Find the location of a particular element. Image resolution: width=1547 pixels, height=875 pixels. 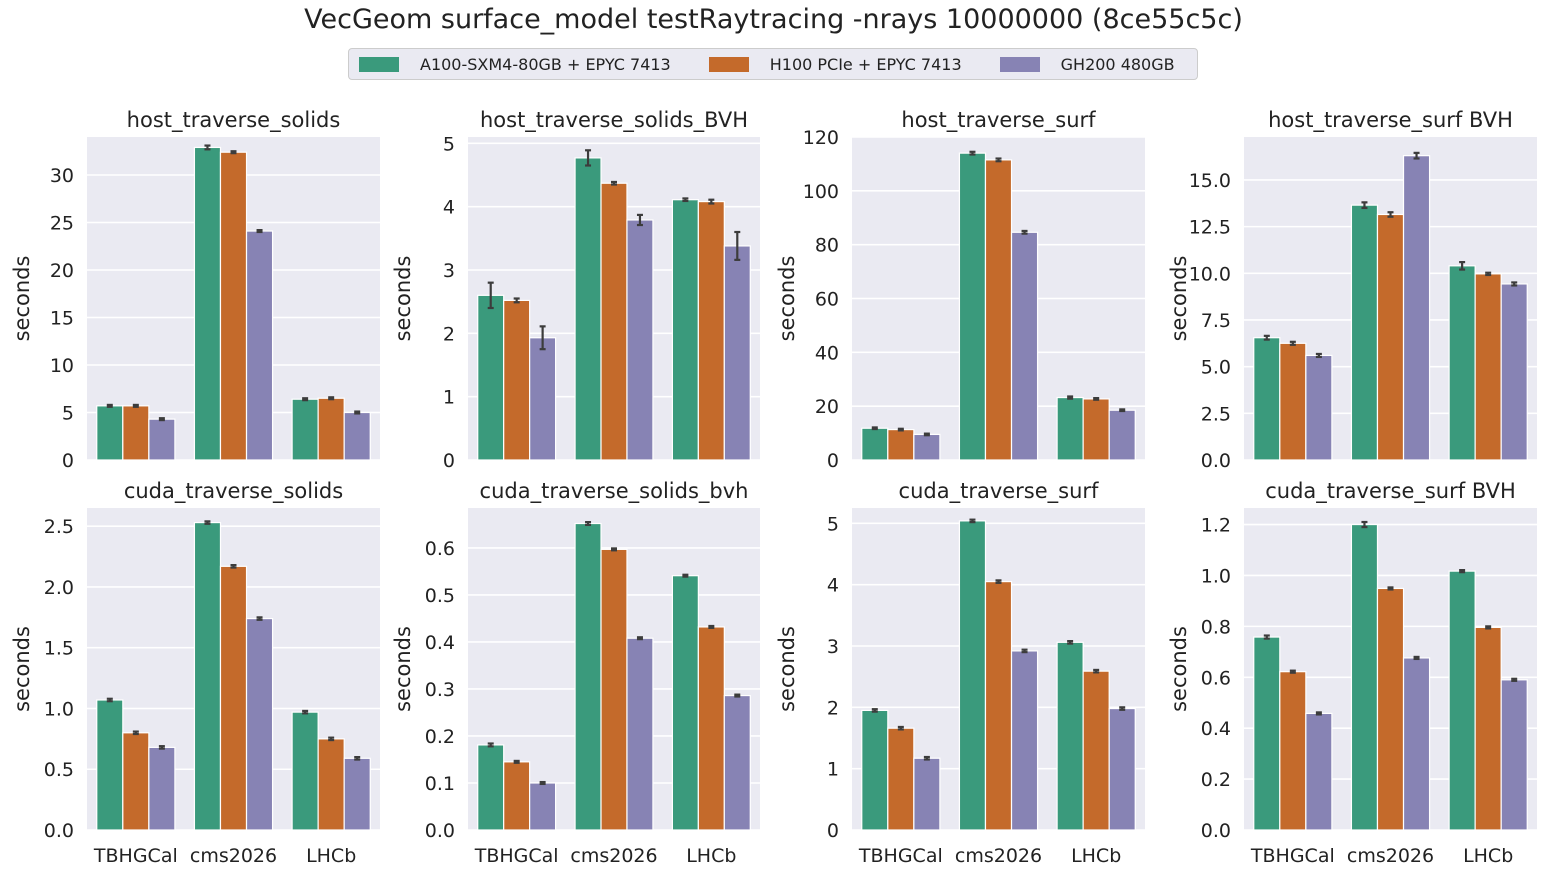

y-tick-label: 25 is located at coordinates (62, 224).